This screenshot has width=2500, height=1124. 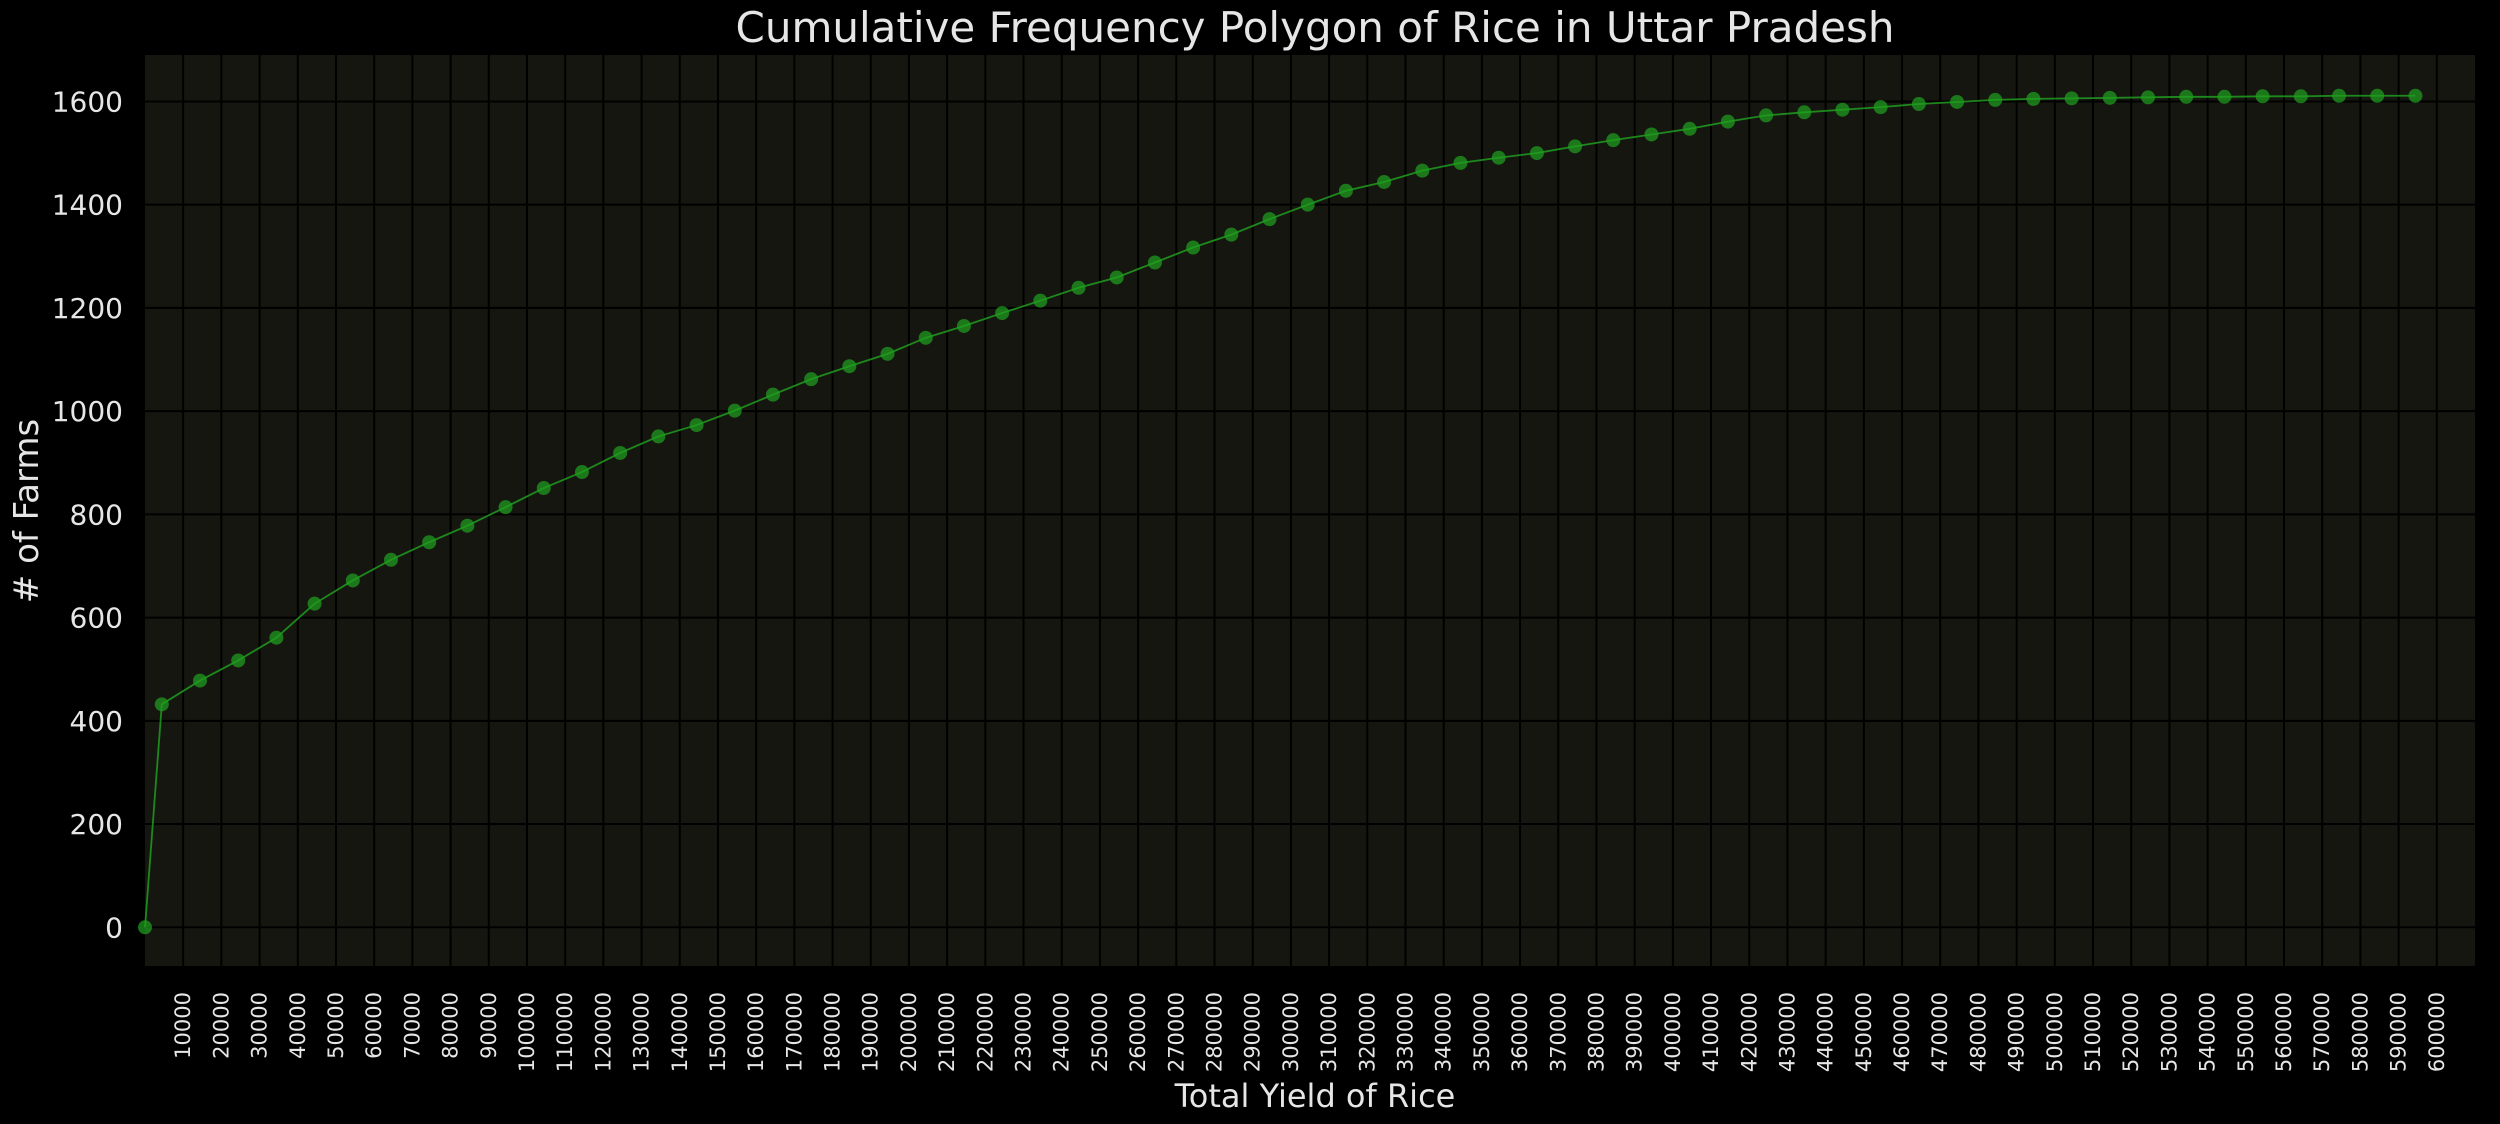 What do you see at coordinates (96, 824) in the screenshot?
I see `y-tick-label: 200` at bounding box center [96, 824].